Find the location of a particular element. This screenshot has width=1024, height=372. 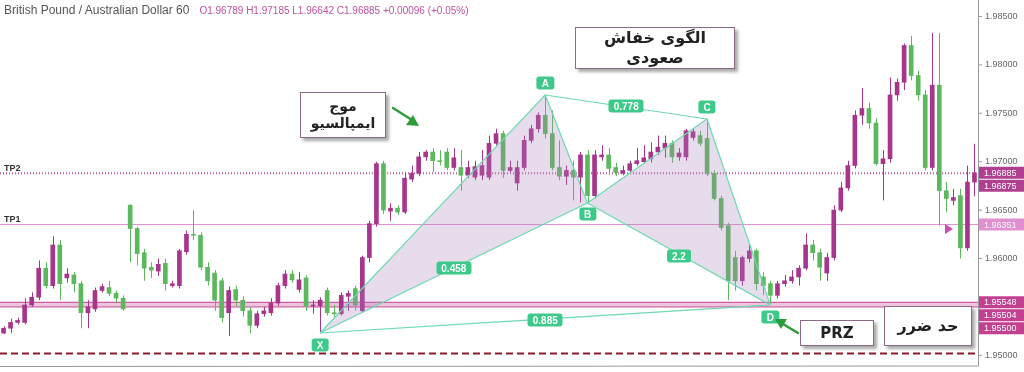

annotation: 0.458 is located at coordinates (454, 268).